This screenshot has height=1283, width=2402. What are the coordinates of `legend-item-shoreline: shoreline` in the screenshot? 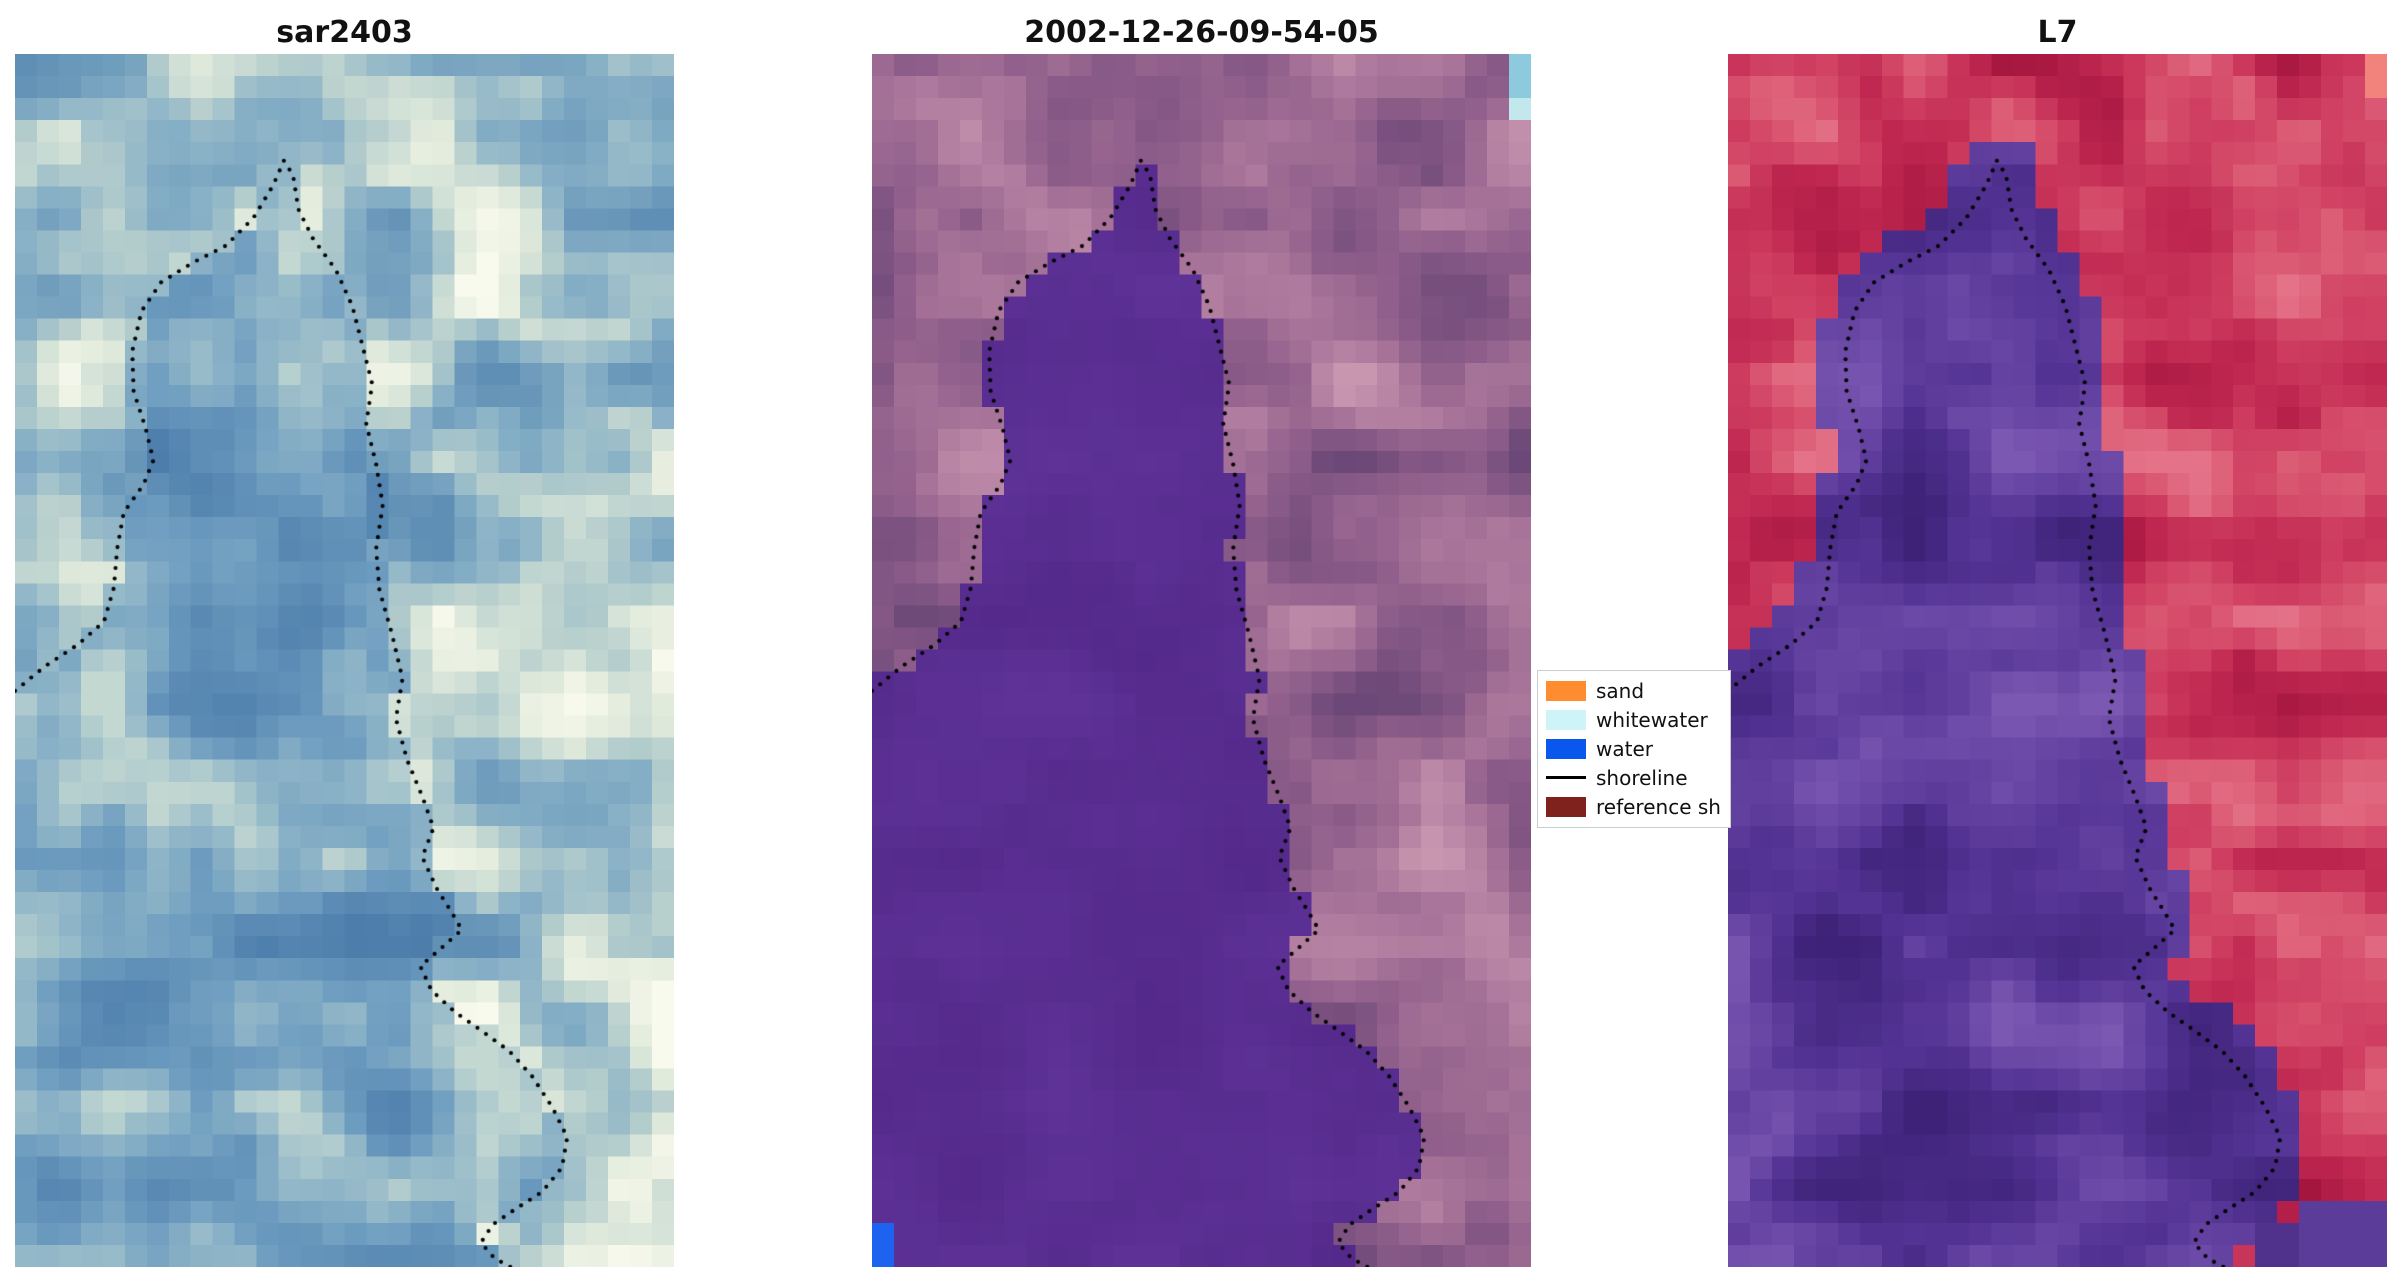 It's located at (1634, 777).